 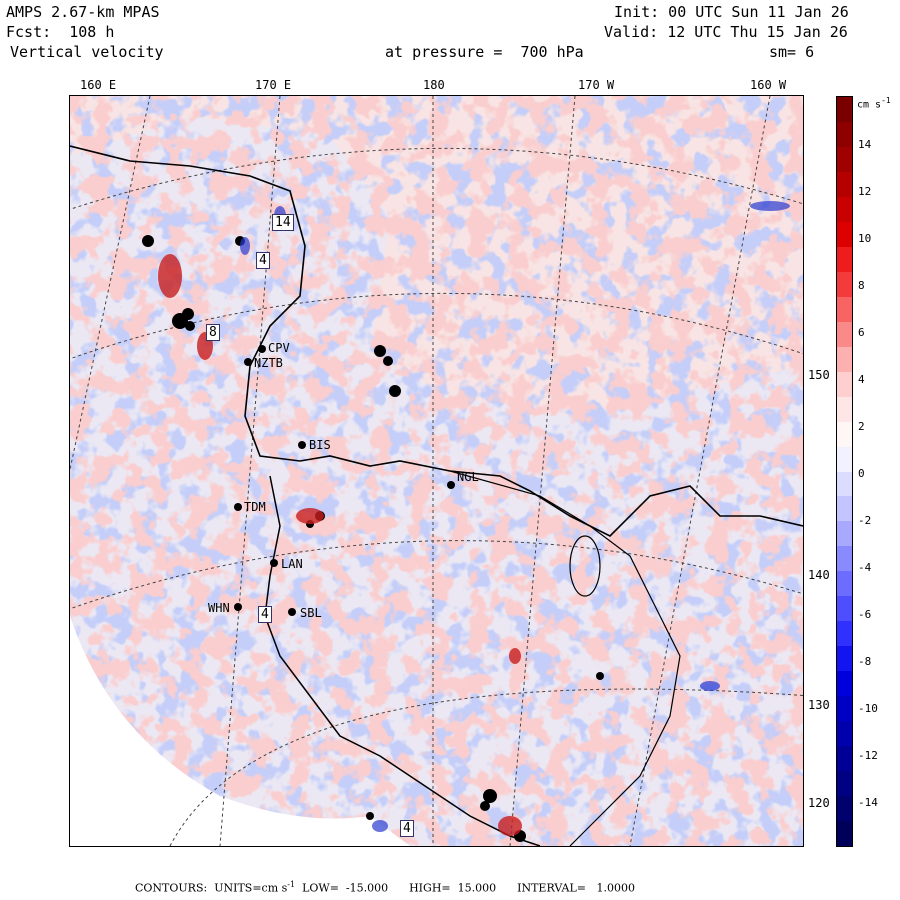 What do you see at coordinates (869, 105) in the screenshot?
I see `colorbar-unit-text: cm s` at bounding box center [869, 105].